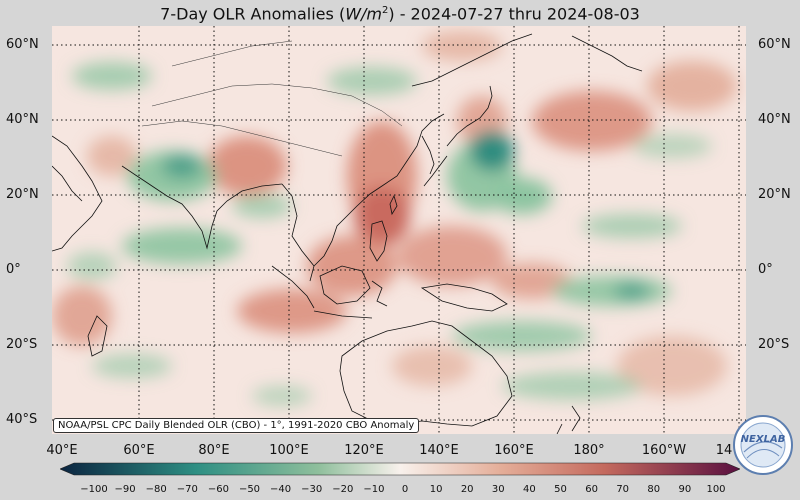 Image resolution: width=800 pixels, height=500 pixels. Describe the element at coordinates (716, 489) in the screenshot. I see `colorbar-tick-label: 100` at that location.